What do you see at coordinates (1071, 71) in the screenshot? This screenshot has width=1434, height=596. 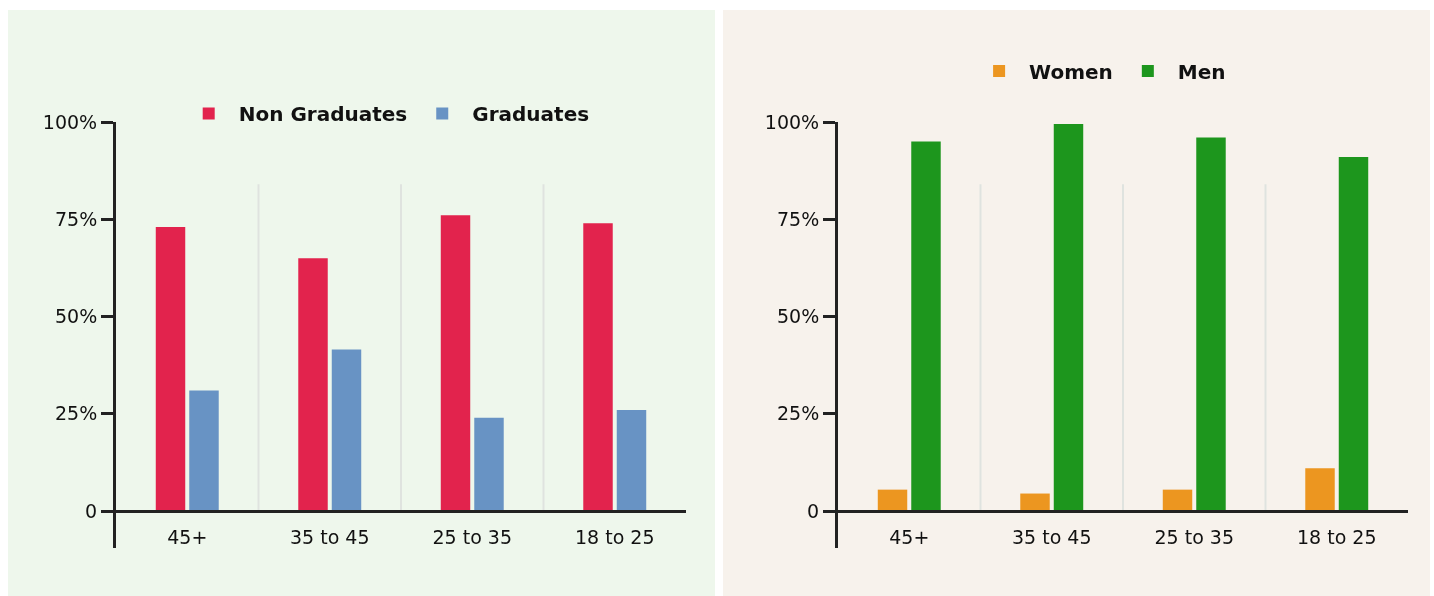 I see `legend-label: Women` at bounding box center [1071, 71].